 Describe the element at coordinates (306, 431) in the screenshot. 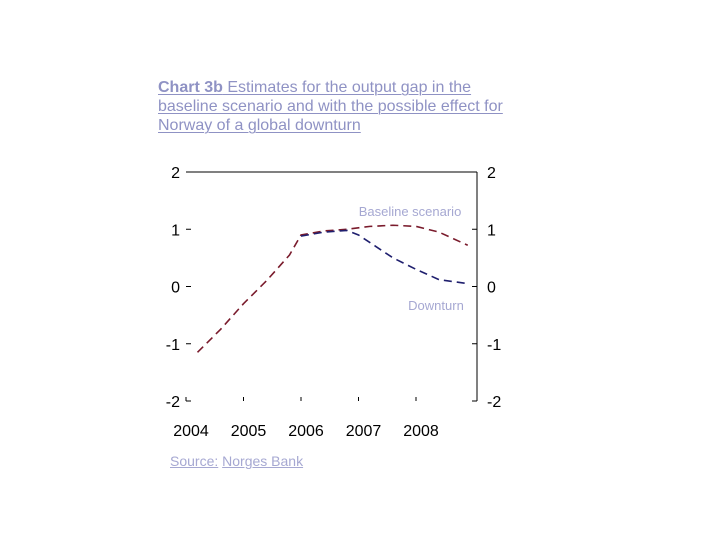

I see `x-tick-label: 2006` at that location.